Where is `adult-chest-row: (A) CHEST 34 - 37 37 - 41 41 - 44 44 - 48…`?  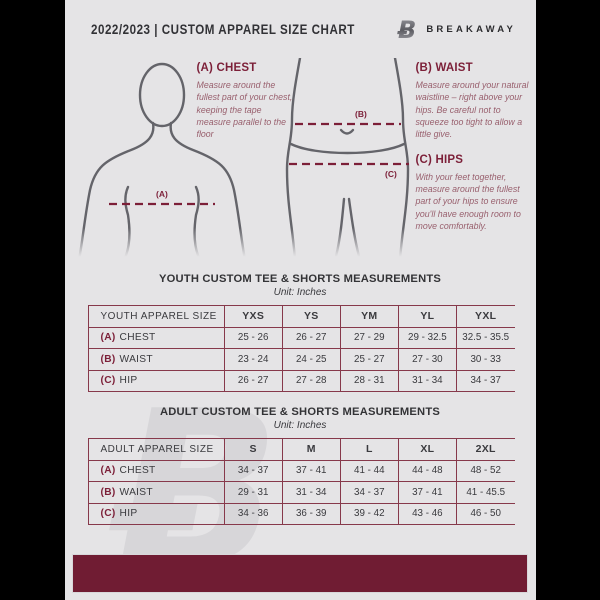 adult-chest-row: (A) CHEST 34 - 37 37 - 41 41 - 44 44 - 48… is located at coordinates (301, 471).